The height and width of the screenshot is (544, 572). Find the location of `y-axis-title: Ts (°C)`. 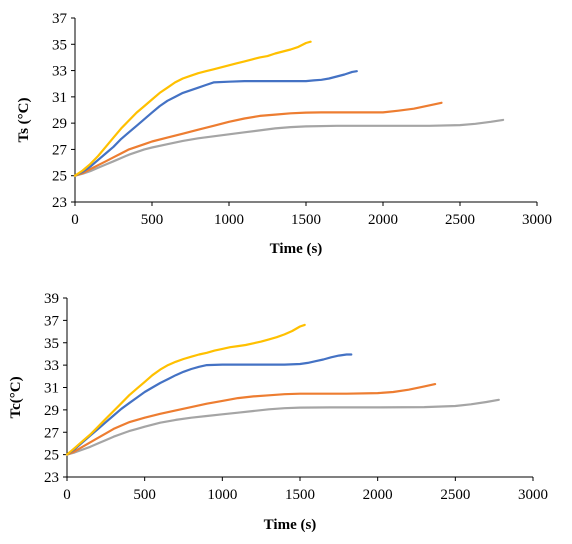

y-axis-title: Ts (°C) is located at coordinates (24, 119).